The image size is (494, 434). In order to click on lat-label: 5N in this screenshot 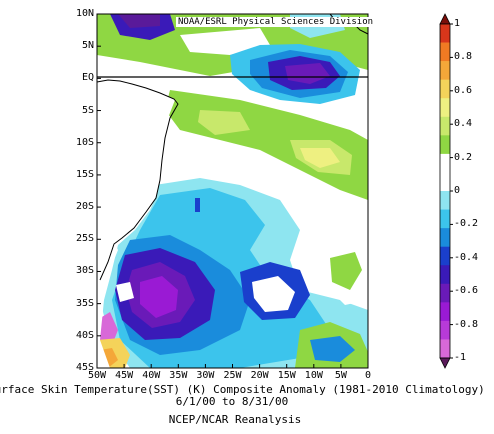, I will do `click(87, 46)`.